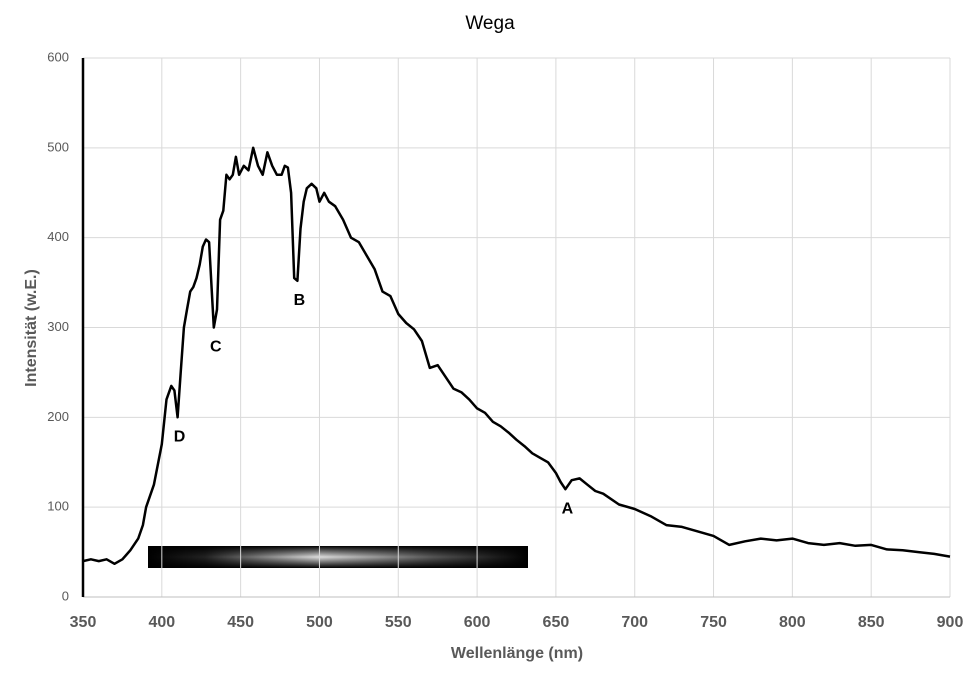 The height and width of the screenshot is (675, 977). What do you see at coordinates (517, 653) in the screenshot?
I see `x-axis-label: Wellenlänge (nm)` at bounding box center [517, 653].